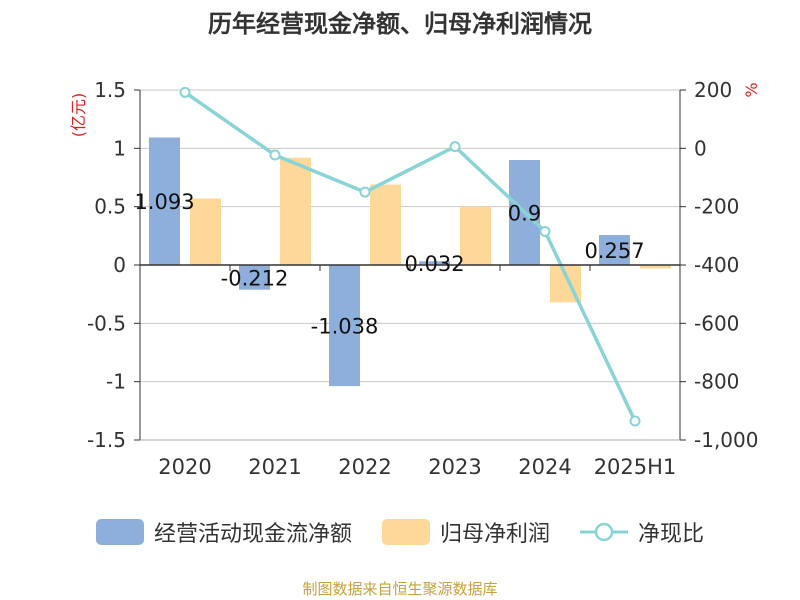 The height and width of the screenshot is (600, 800). Describe the element at coordinates (252, 534) in the screenshot. I see `legend-label-cashflow: 经营活动现金流净额` at that location.